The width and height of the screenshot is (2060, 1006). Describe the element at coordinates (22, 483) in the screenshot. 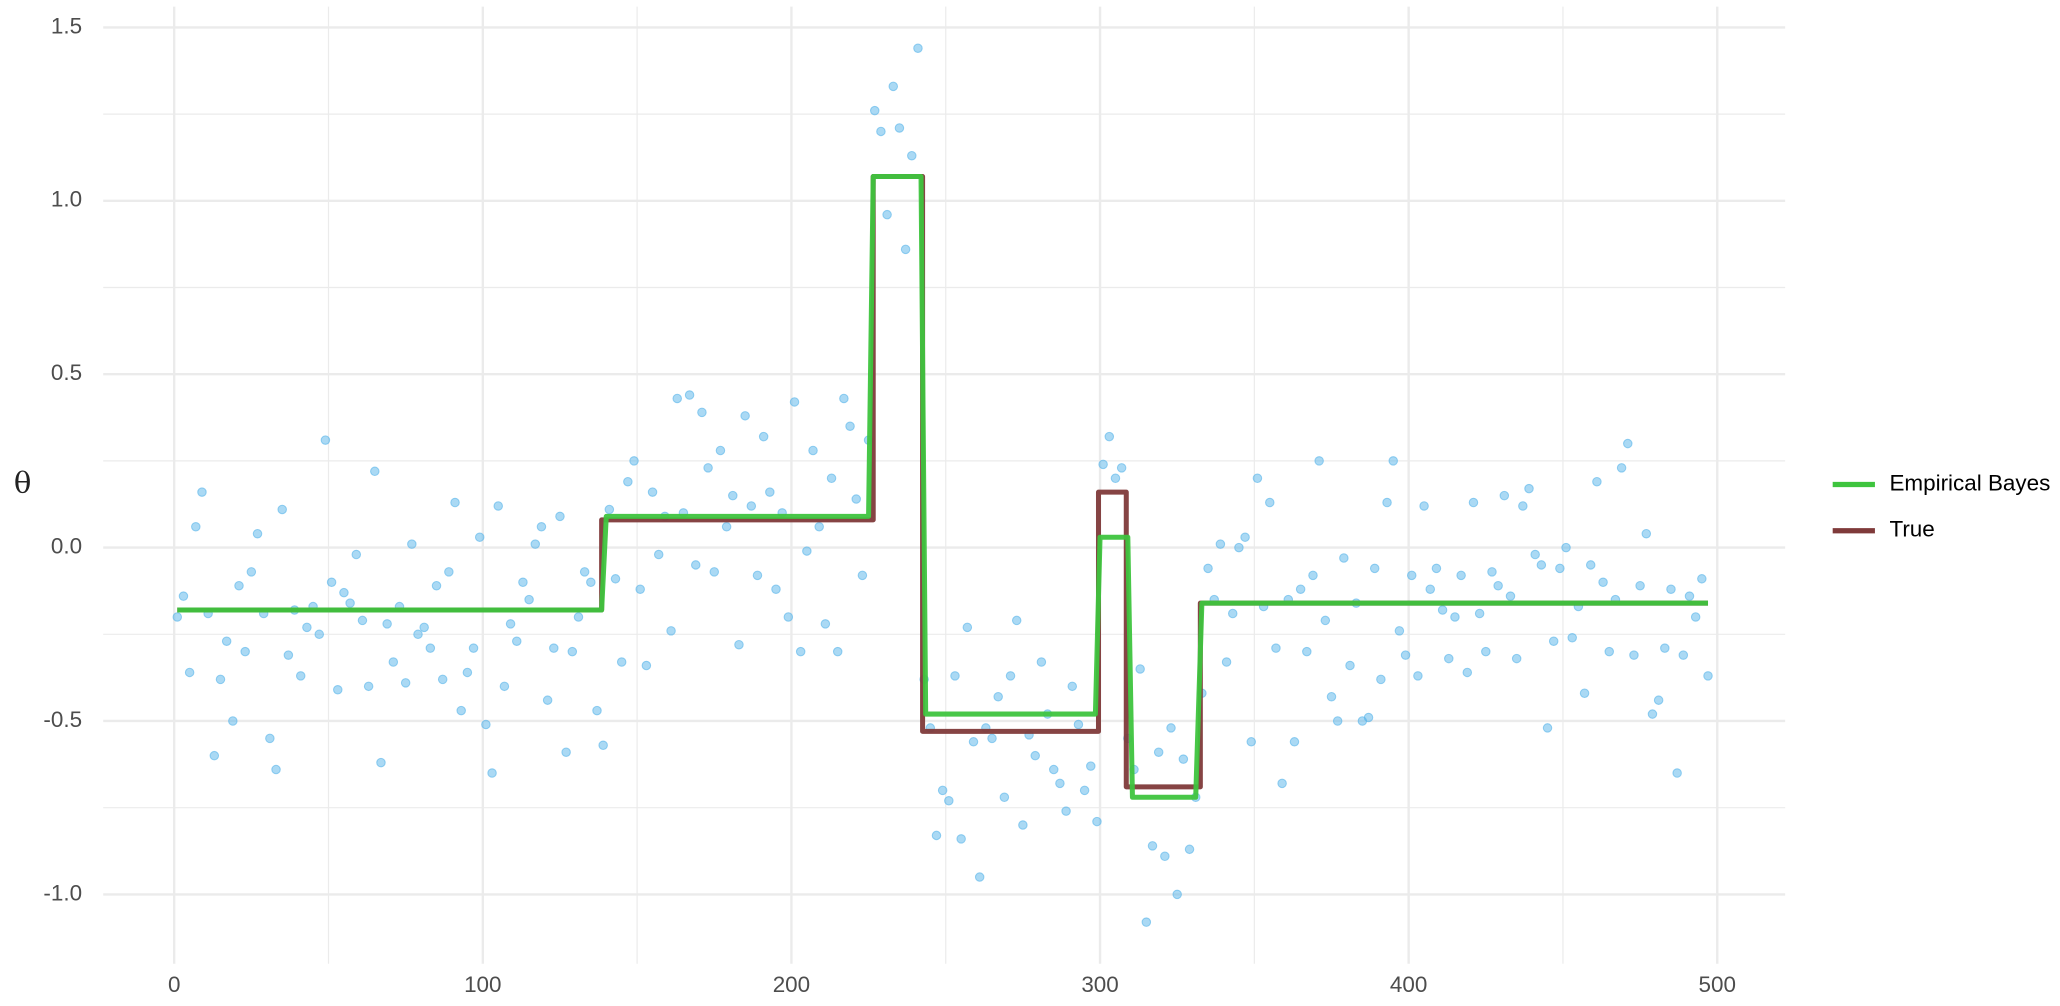

I see `y-axis-label: θ` at that location.